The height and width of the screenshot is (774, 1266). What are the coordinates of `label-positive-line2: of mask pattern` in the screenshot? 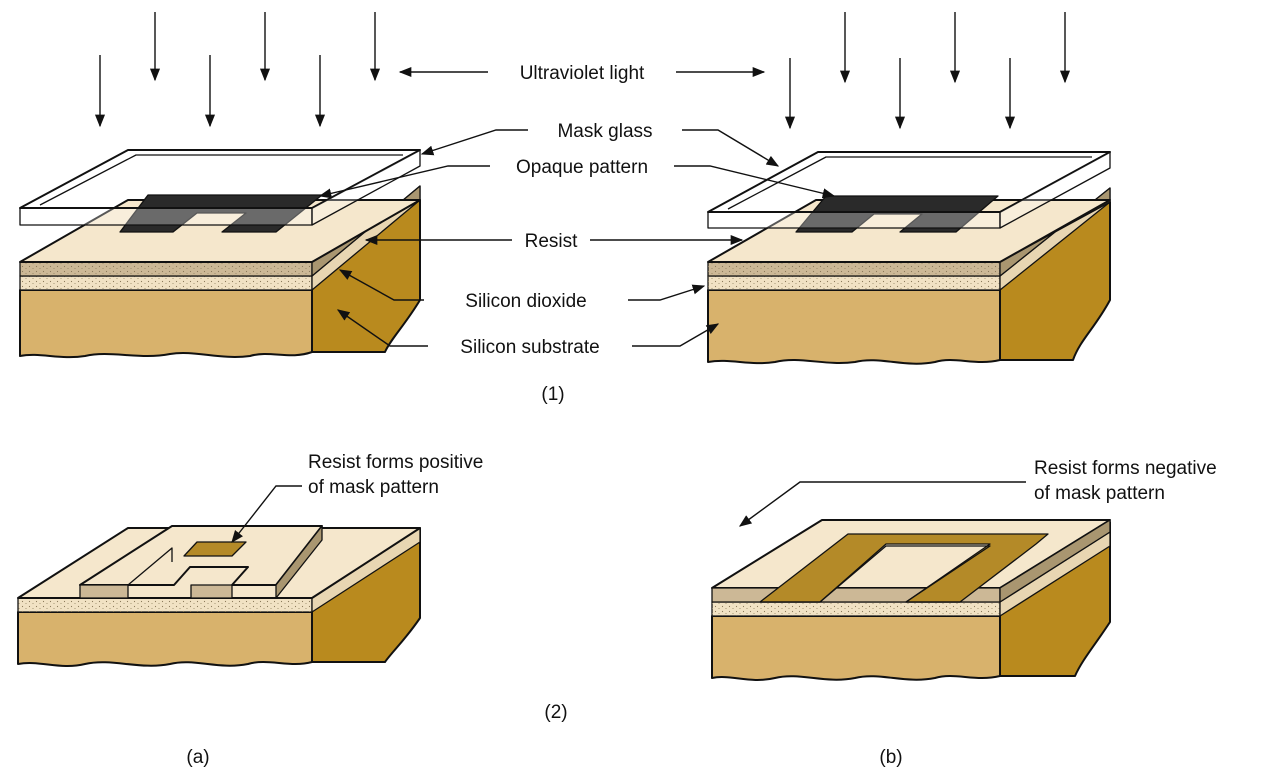 It's located at (373, 487).